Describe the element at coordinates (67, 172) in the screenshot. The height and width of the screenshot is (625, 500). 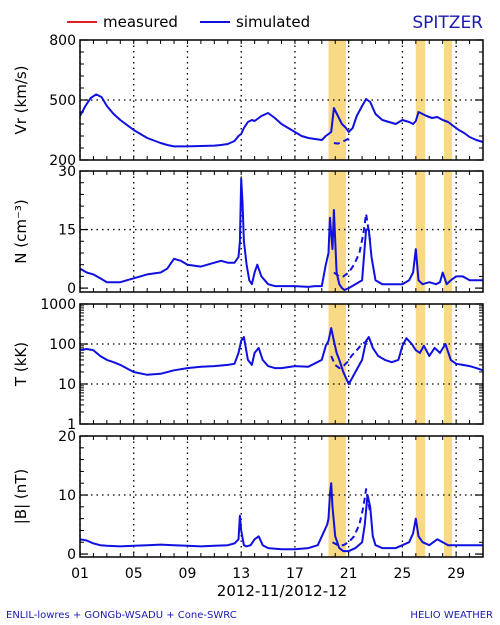
I see `y-tick-label: 30` at that location.